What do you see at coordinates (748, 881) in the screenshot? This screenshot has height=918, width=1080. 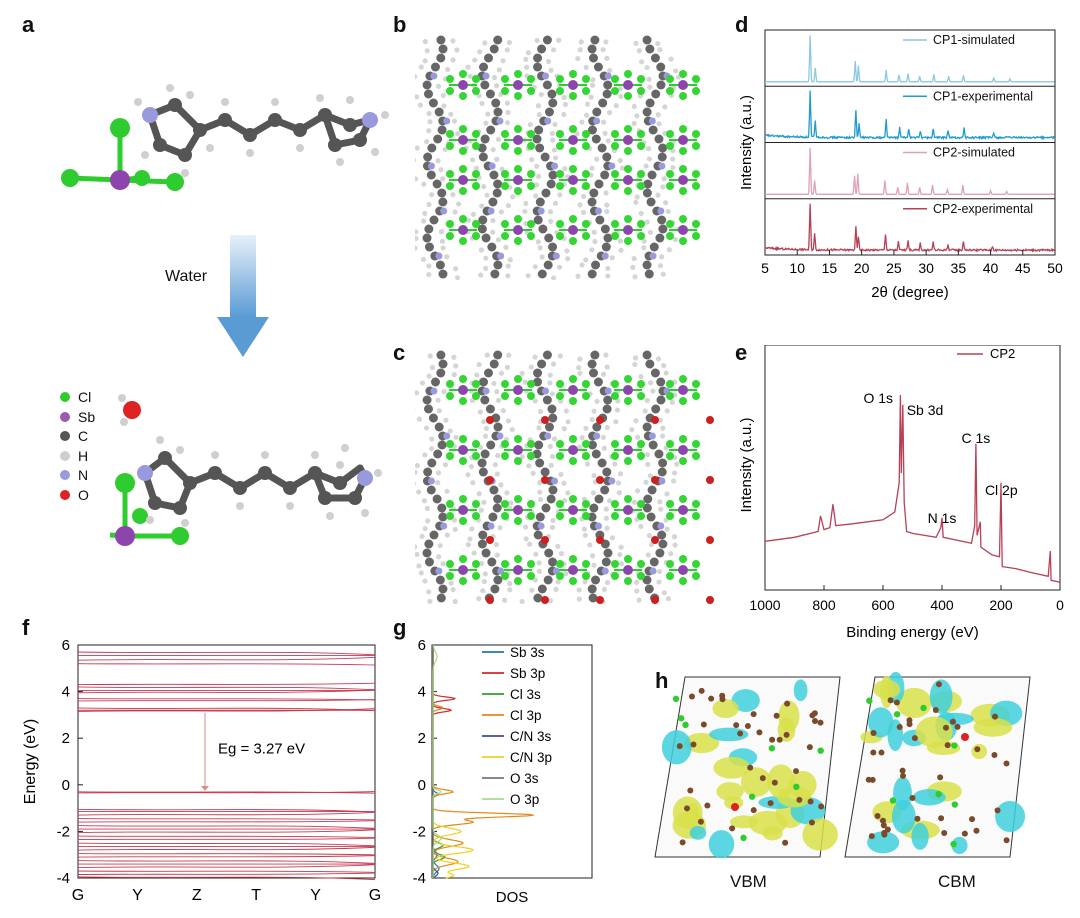 I see `vbm-label: VBM` at bounding box center [748, 881].